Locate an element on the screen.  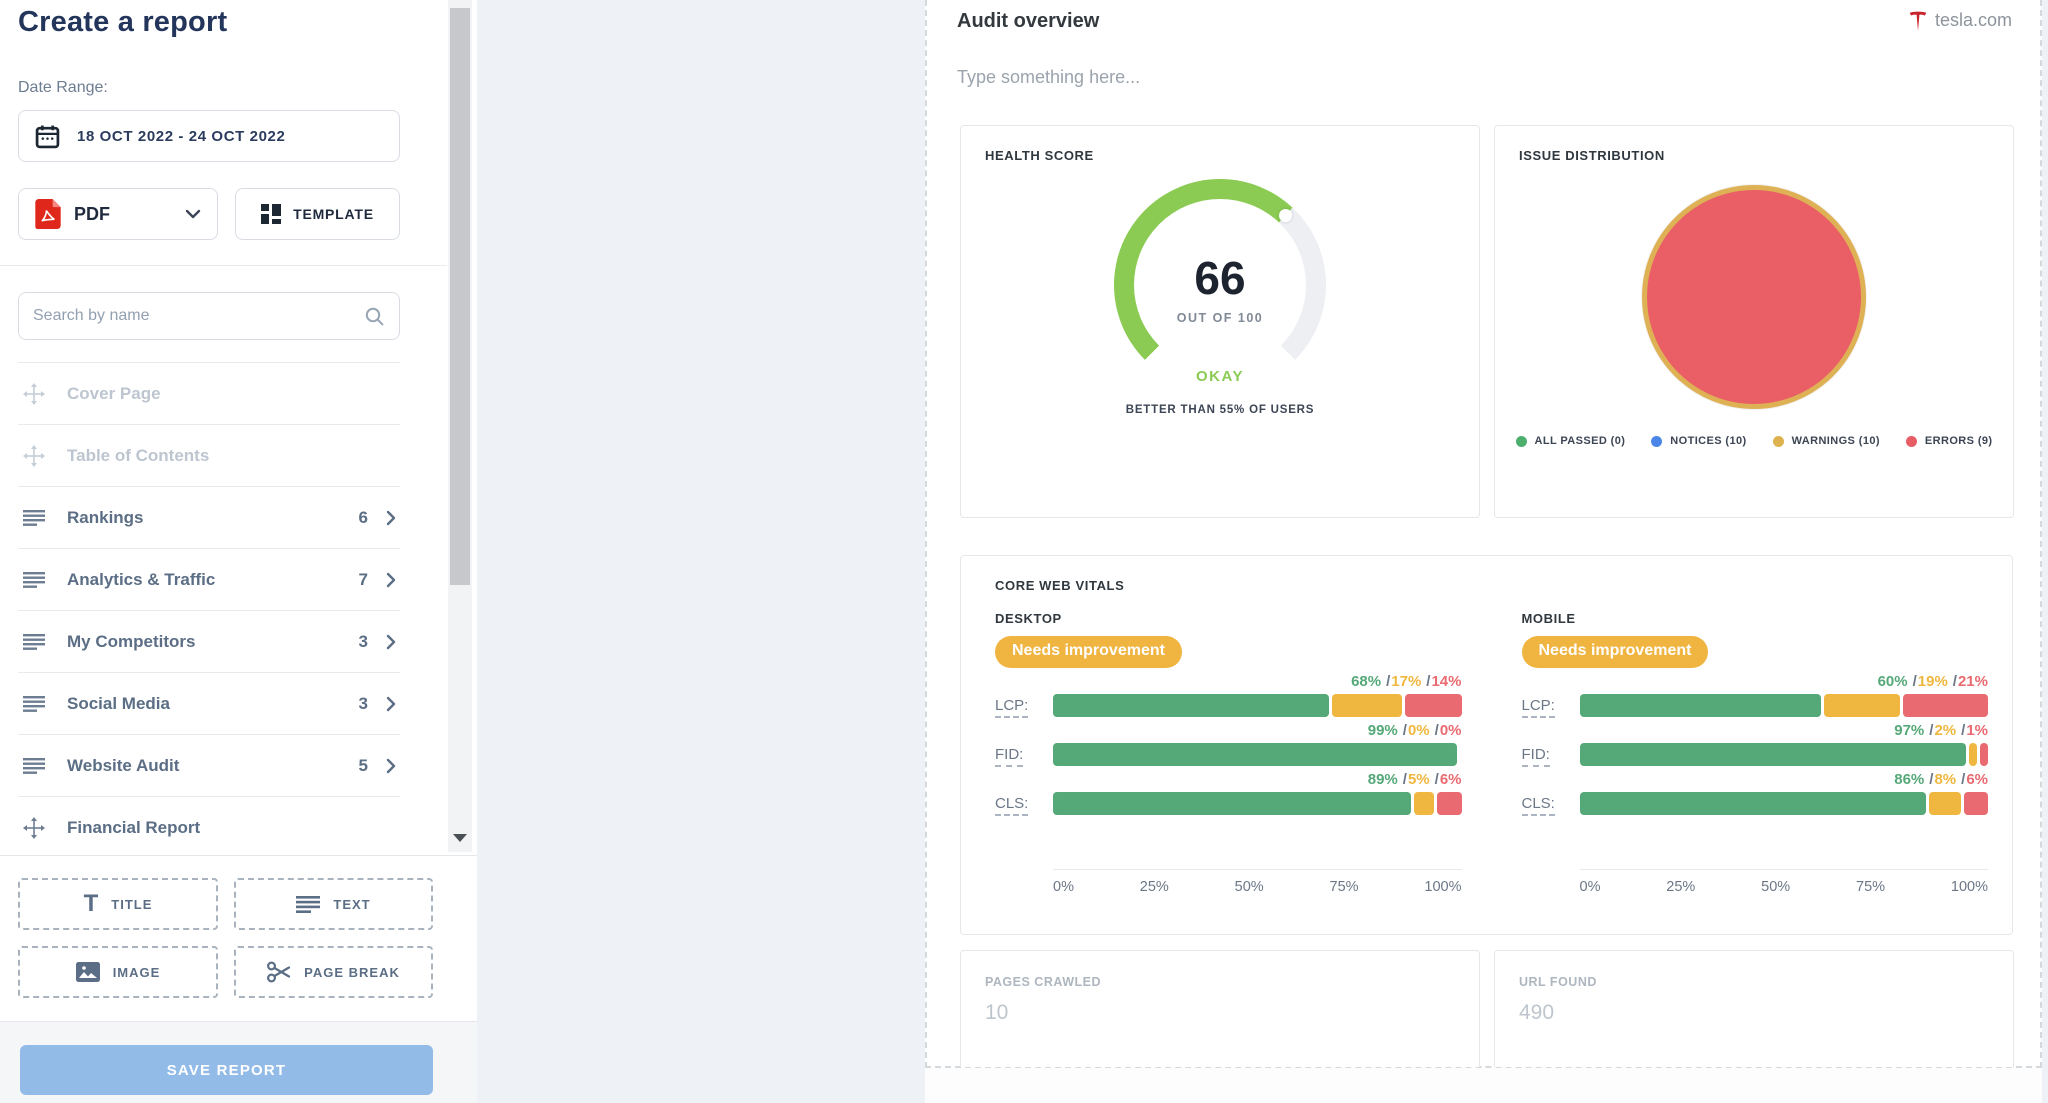
insert-image-label: IMAGE is located at coordinates (136, 972).